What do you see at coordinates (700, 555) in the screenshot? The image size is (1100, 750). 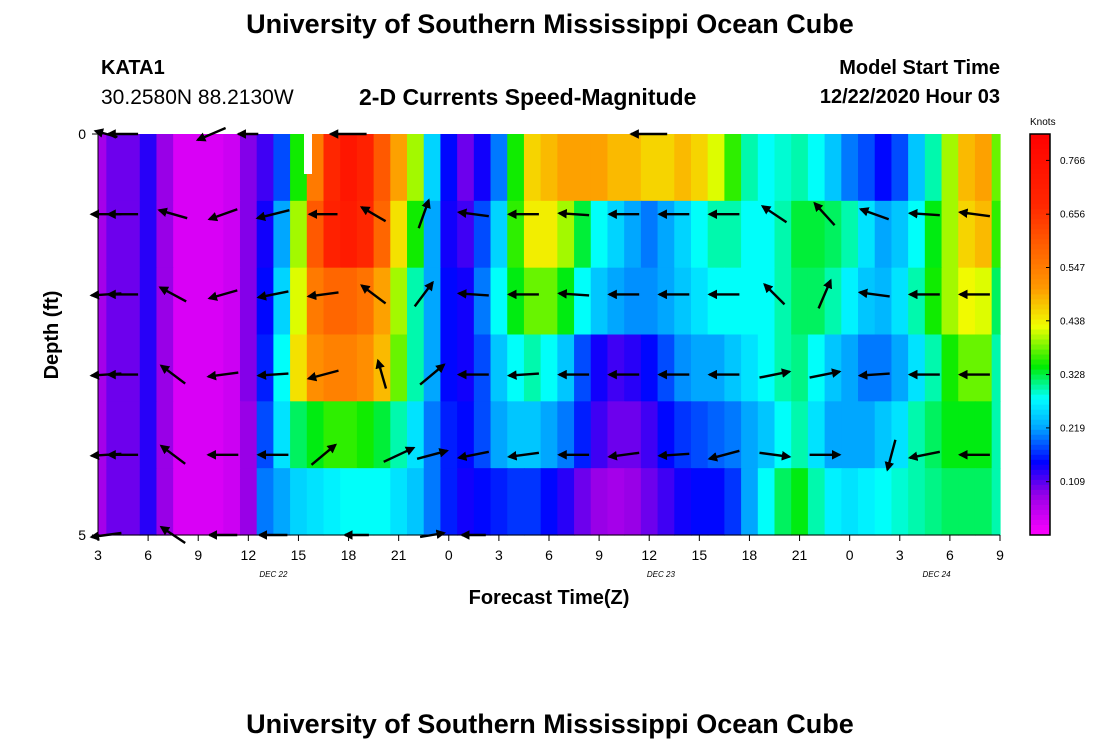 I see `x-tick-label: 15` at bounding box center [700, 555].